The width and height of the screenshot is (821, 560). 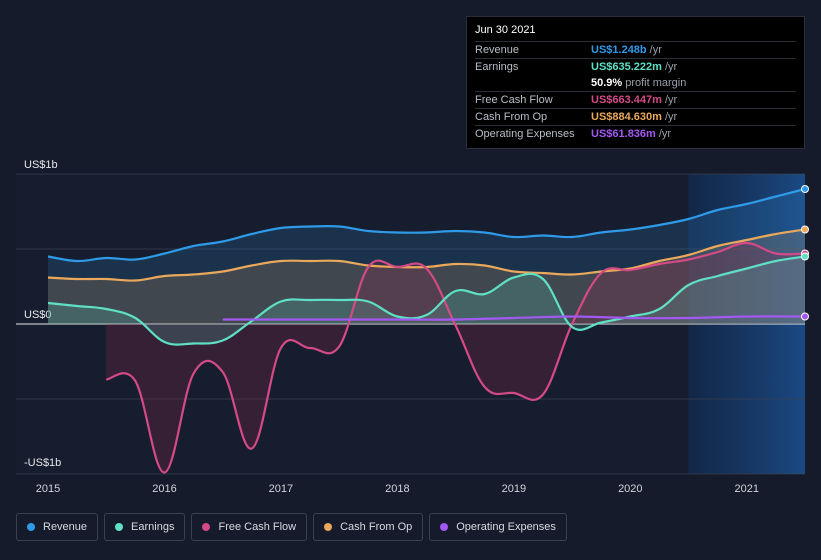 What do you see at coordinates (607, 83) in the screenshot?
I see `tooltip-row-value: 50.9%` at bounding box center [607, 83].